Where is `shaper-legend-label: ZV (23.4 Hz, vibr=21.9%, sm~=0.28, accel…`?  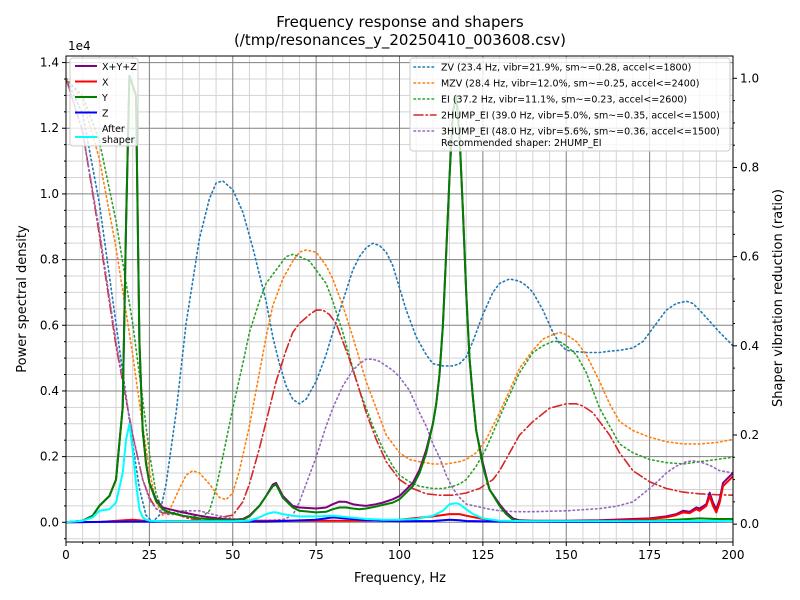
shaper-legend-label: ZV (23.4 Hz, vibr=21.9%, sm~=0.28, accel… is located at coordinates (566, 68).